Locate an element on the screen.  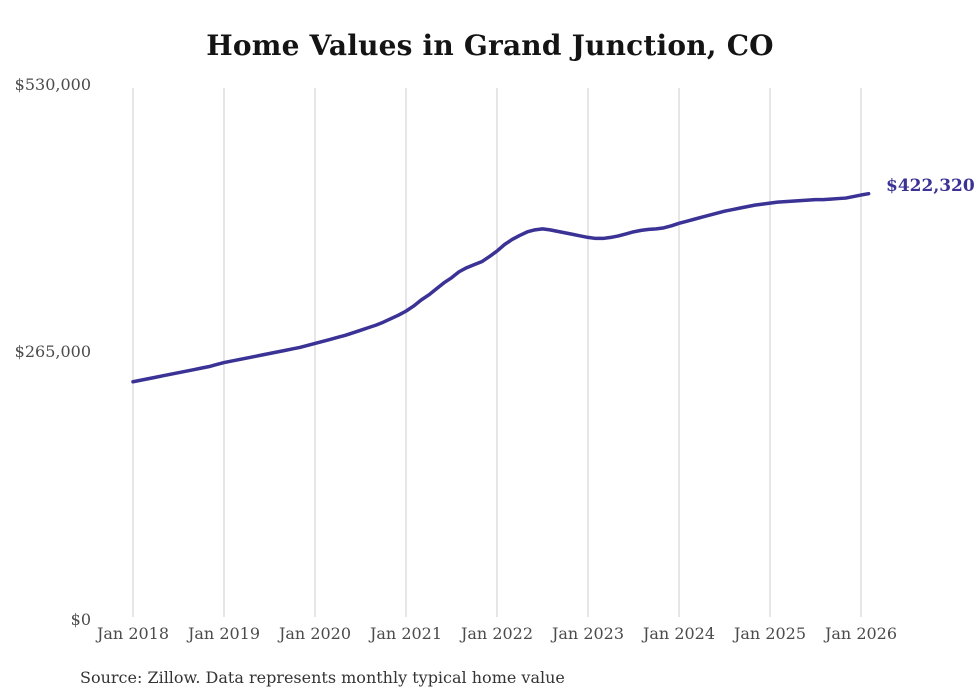
current-value-label: $422,320 is located at coordinates (930, 186).